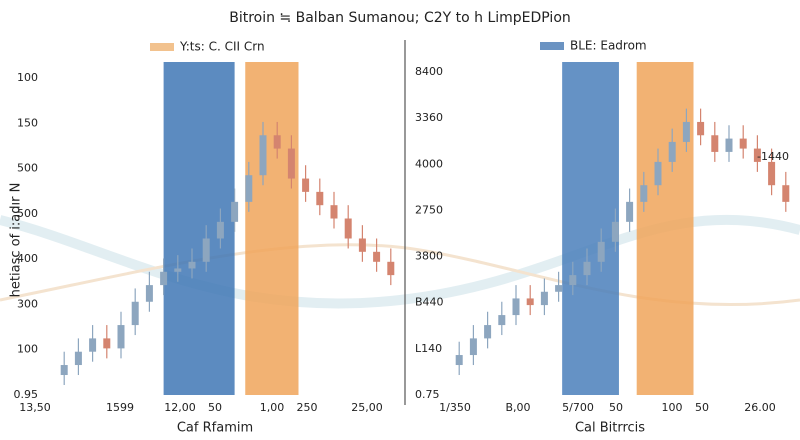 The height and width of the screenshot is (440, 800). Describe the element at coordinates (429, 256) in the screenshot. I see `y-tick-label: 3800` at that location.